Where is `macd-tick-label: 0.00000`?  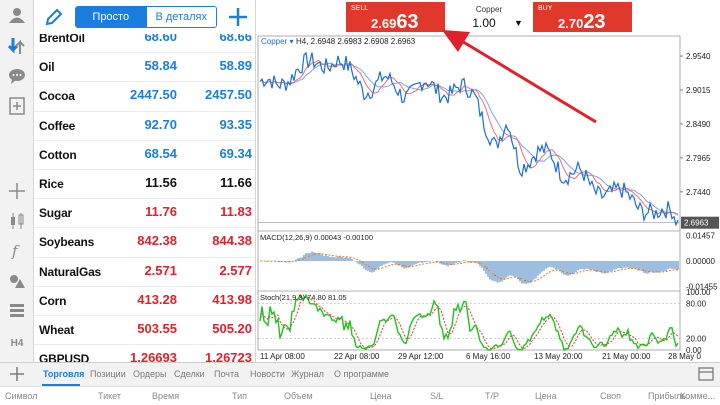 macd-tick-label: 0.00000 is located at coordinates (700, 261).